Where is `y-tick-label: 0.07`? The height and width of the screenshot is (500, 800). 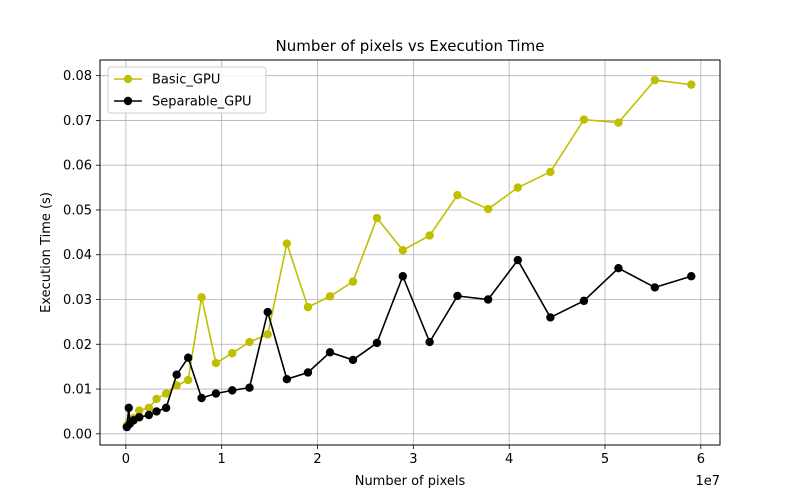 y-tick-label: 0.07 is located at coordinates (77, 121).